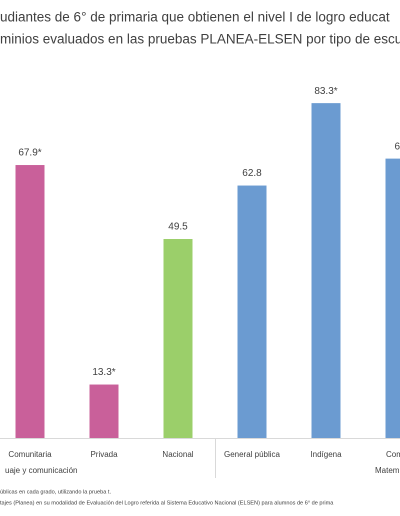 The image size is (400, 516). Describe the element at coordinates (397, 146) in the screenshot. I see `data-label: 69` at that location.